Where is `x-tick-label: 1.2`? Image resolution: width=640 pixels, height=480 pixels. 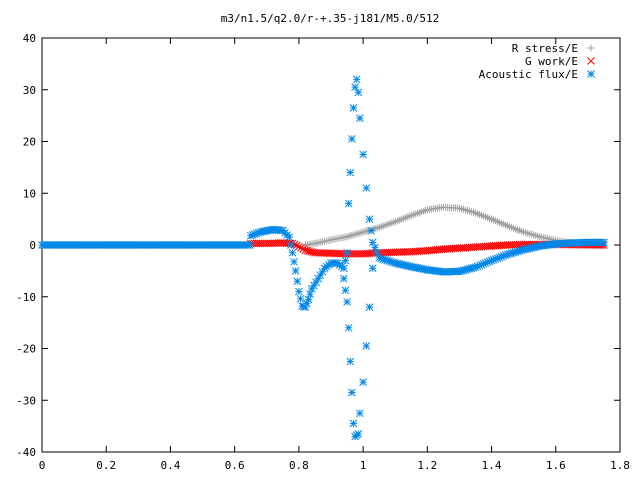 x-tick-label: 1.2 is located at coordinates (427, 465).